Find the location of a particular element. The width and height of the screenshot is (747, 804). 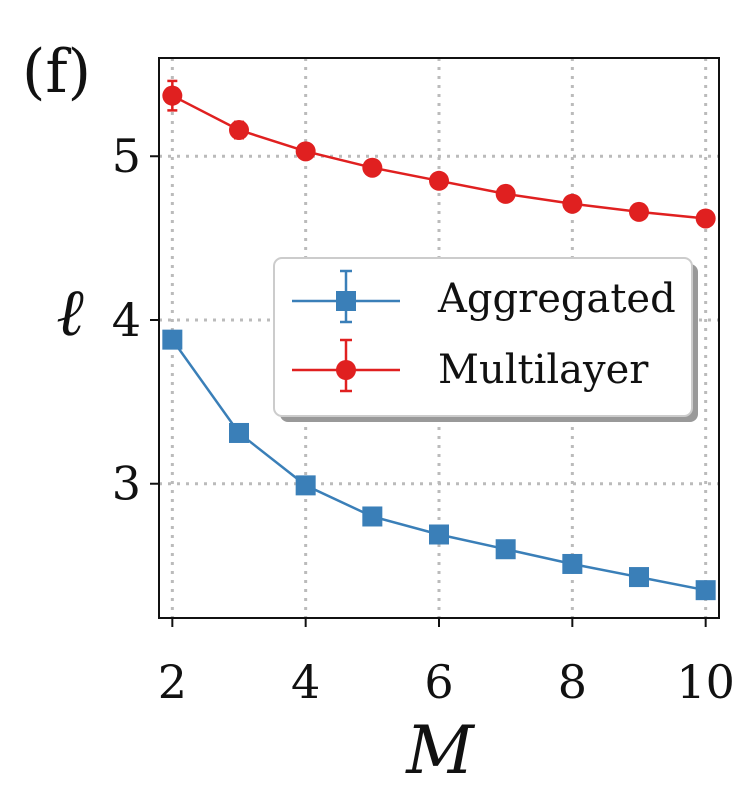

x-tick-label: 6 is located at coordinates (438, 682).